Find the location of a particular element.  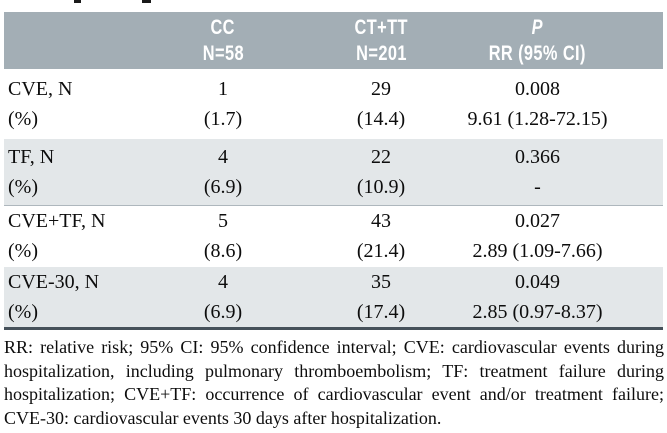

row-label: CVE-30, N is located at coordinates (54, 282).